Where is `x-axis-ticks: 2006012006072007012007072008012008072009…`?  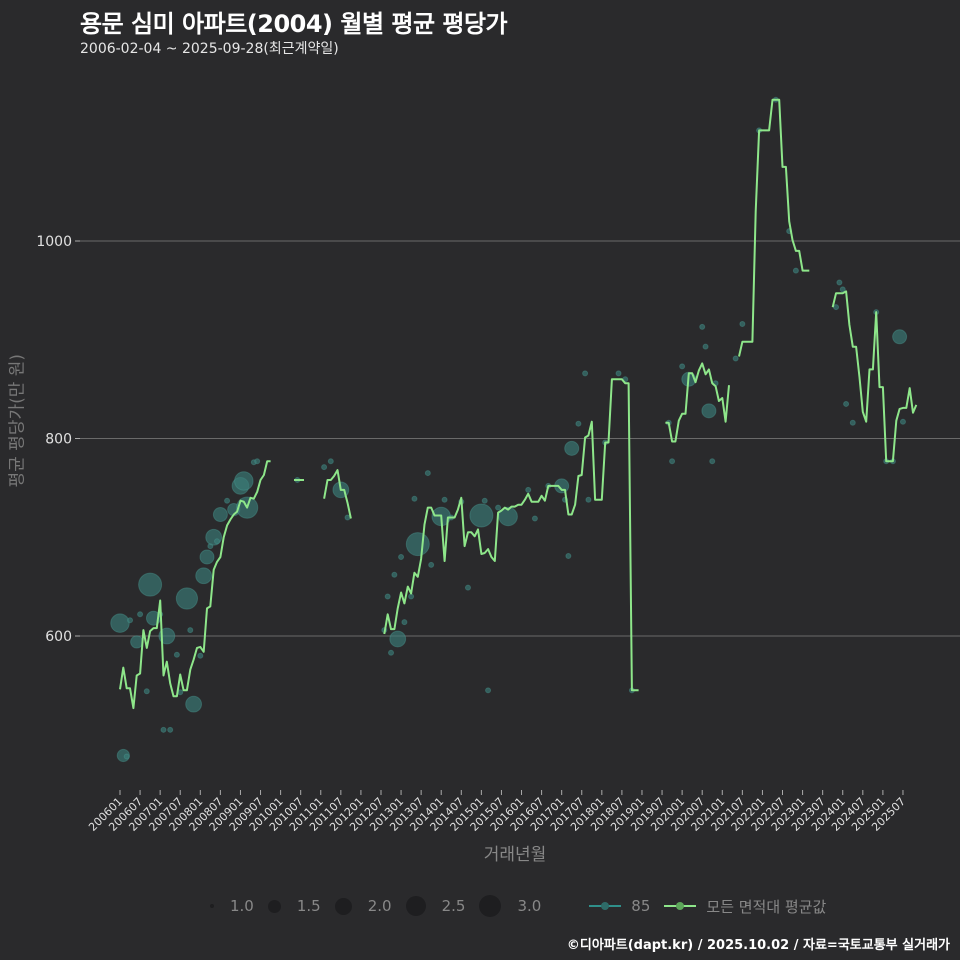 x-axis-ticks: 2006012006072007012007072008012008072009… is located at coordinates (497, 812).